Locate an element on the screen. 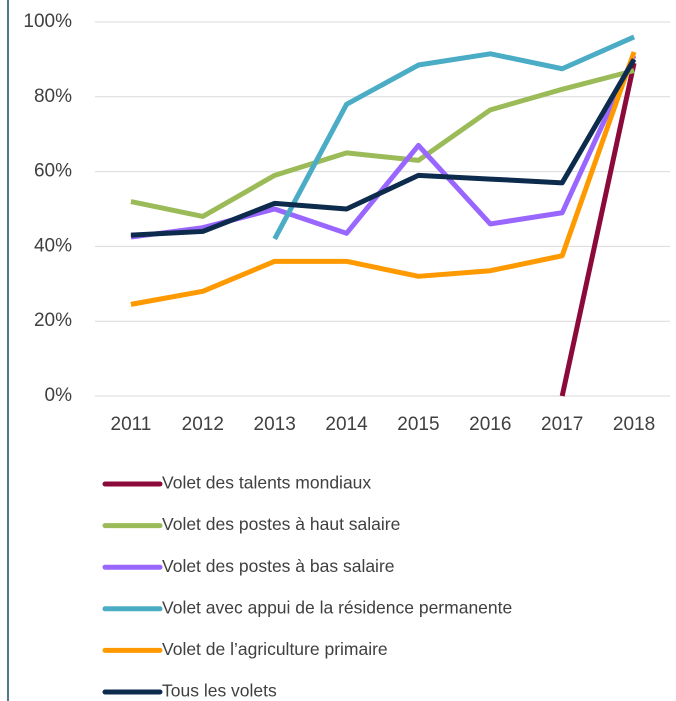  legend-label: Volet des talents mondiaux is located at coordinates (266, 483).